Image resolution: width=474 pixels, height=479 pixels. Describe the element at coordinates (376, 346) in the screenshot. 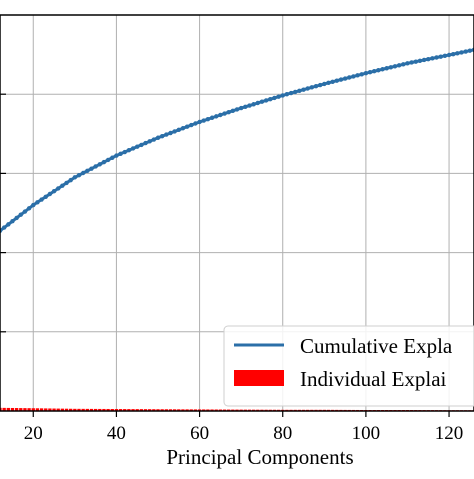

I see `legend-label-cumulative: Cumulative Expla` at that location.